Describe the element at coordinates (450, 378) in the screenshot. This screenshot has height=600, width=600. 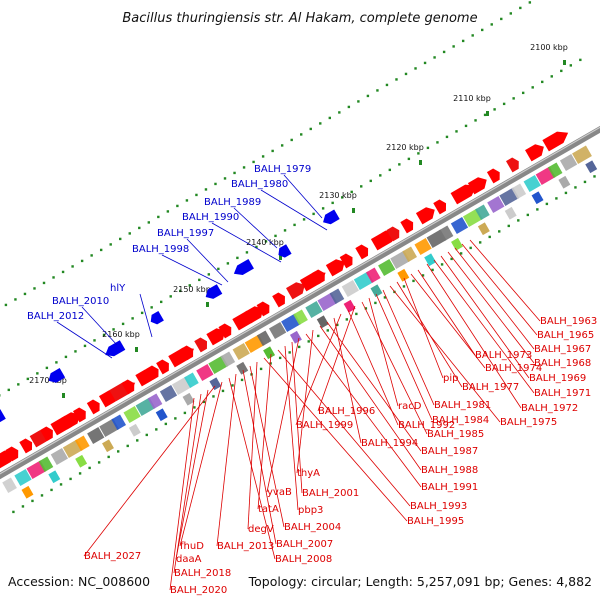
I see `gene-label-pip: pip` at that location.